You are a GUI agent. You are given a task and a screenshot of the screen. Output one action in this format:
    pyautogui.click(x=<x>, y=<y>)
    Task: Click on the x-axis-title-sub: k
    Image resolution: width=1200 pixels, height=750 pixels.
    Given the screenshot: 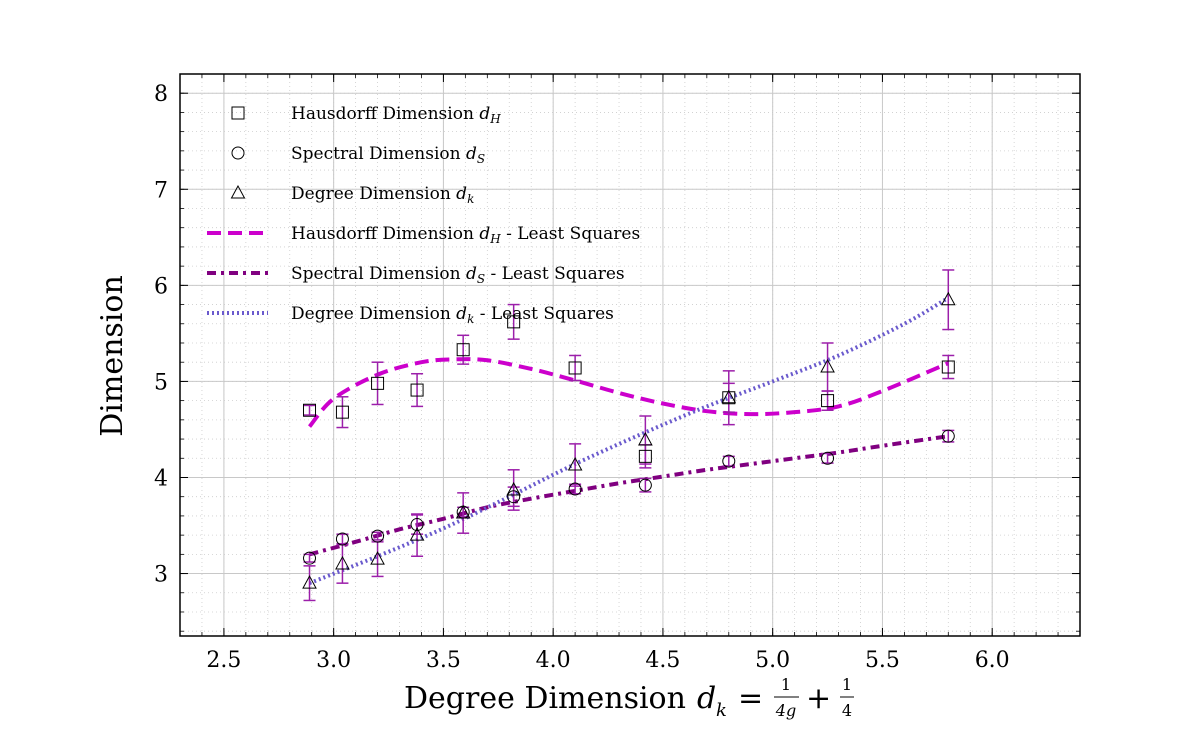 What is the action you would take?
    pyautogui.click(x=721, y=710)
    